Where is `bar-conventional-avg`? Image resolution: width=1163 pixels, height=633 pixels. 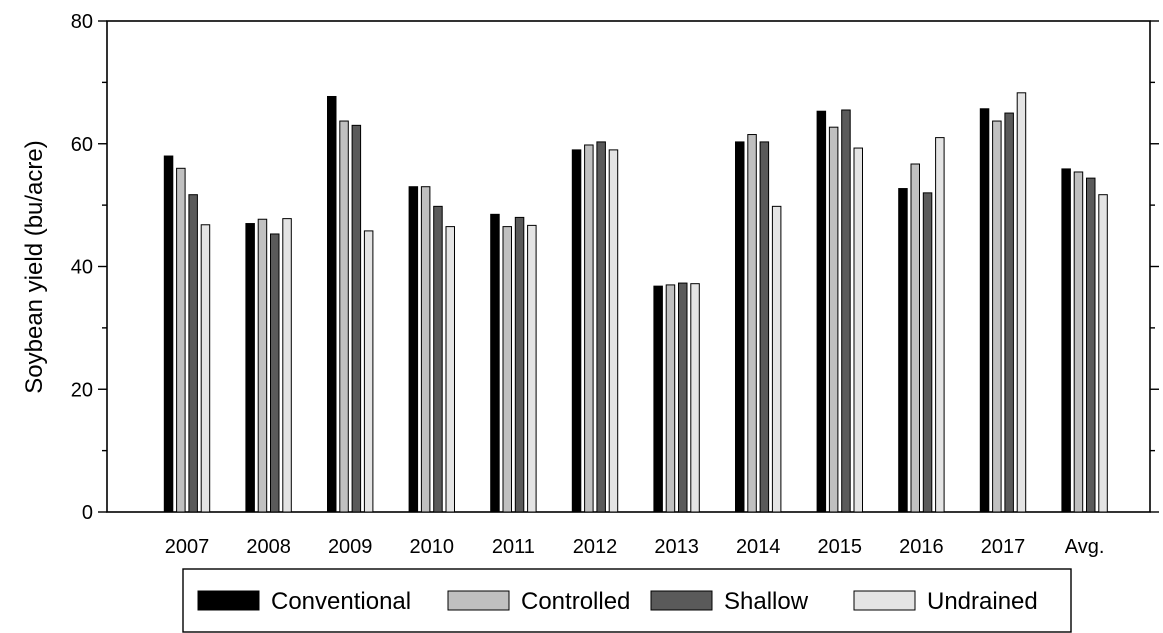 bar-conventional-avg is located at coordinates (1066, 340).